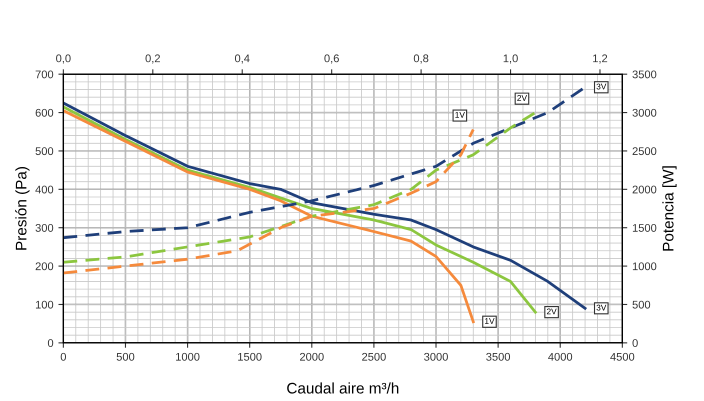 This screenshot has height=401, width=704. Describe the element at coordinates (63, 356) in the screenshot. I see `x-tick-label: 0` at that location.